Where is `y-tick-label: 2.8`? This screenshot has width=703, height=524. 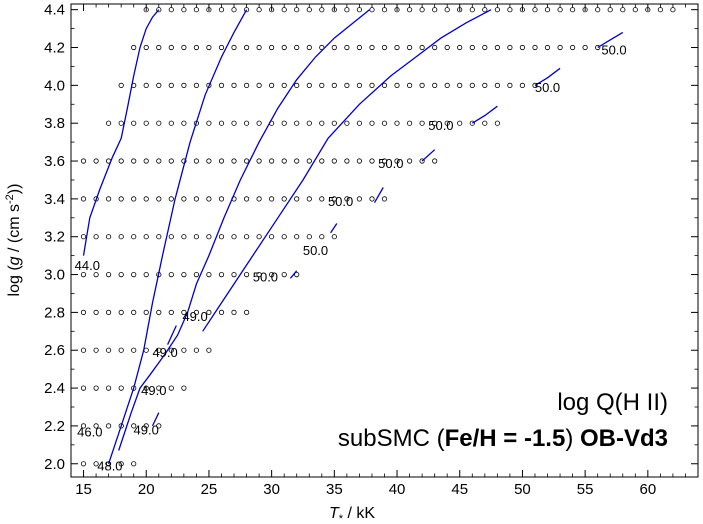
y-tick-label: 2.8 is located at coordinates (54, 312).